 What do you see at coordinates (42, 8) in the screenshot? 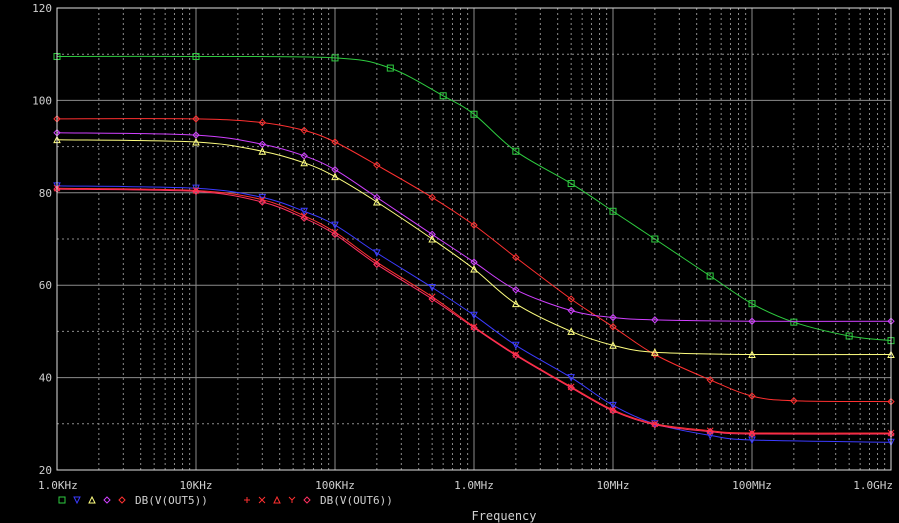
I see `y-tick-label: 120` at bounding box center [42, 8].